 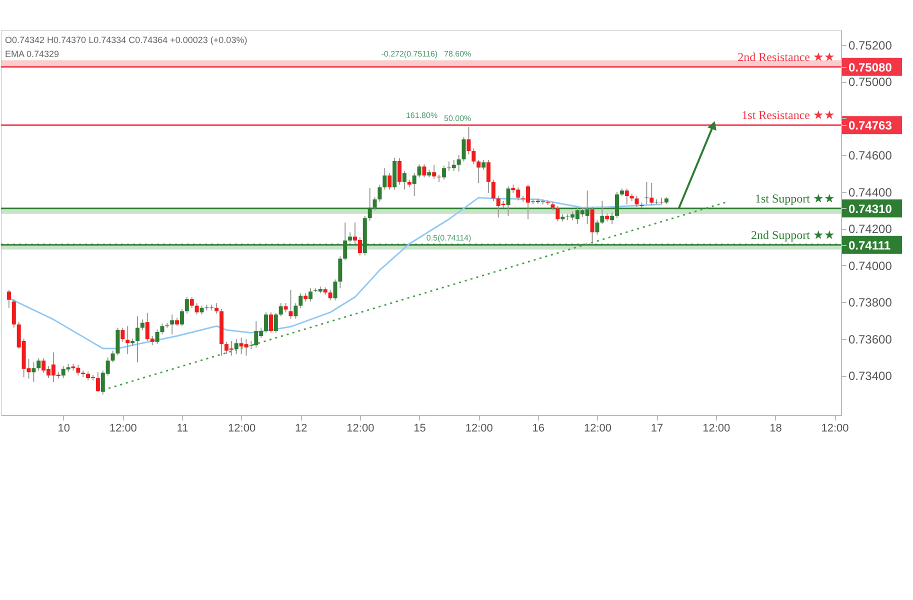 What do you see at coordinates (870, 192) in the screenshot?
I see `y-tick-label: 0.74400` at bounding box center [870, 192].